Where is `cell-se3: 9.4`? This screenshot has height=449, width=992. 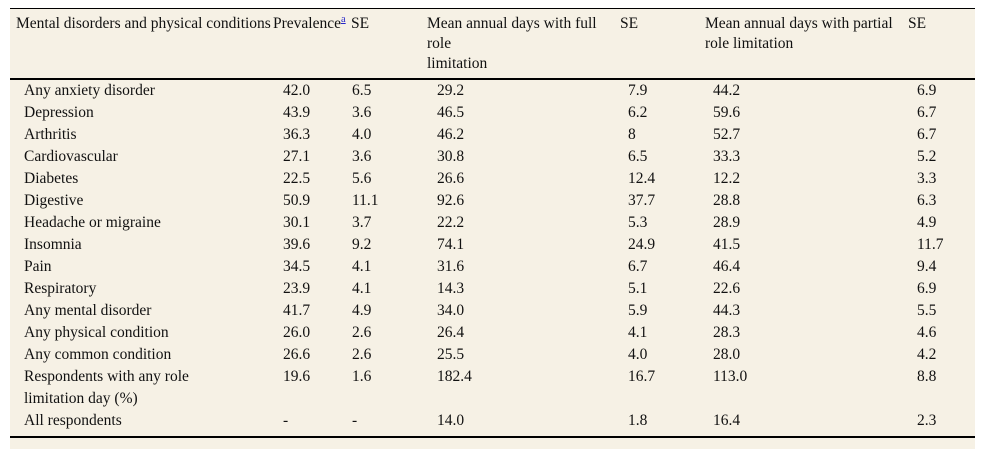 cell-se3: 9.4 is located at coordinates (927, 266).